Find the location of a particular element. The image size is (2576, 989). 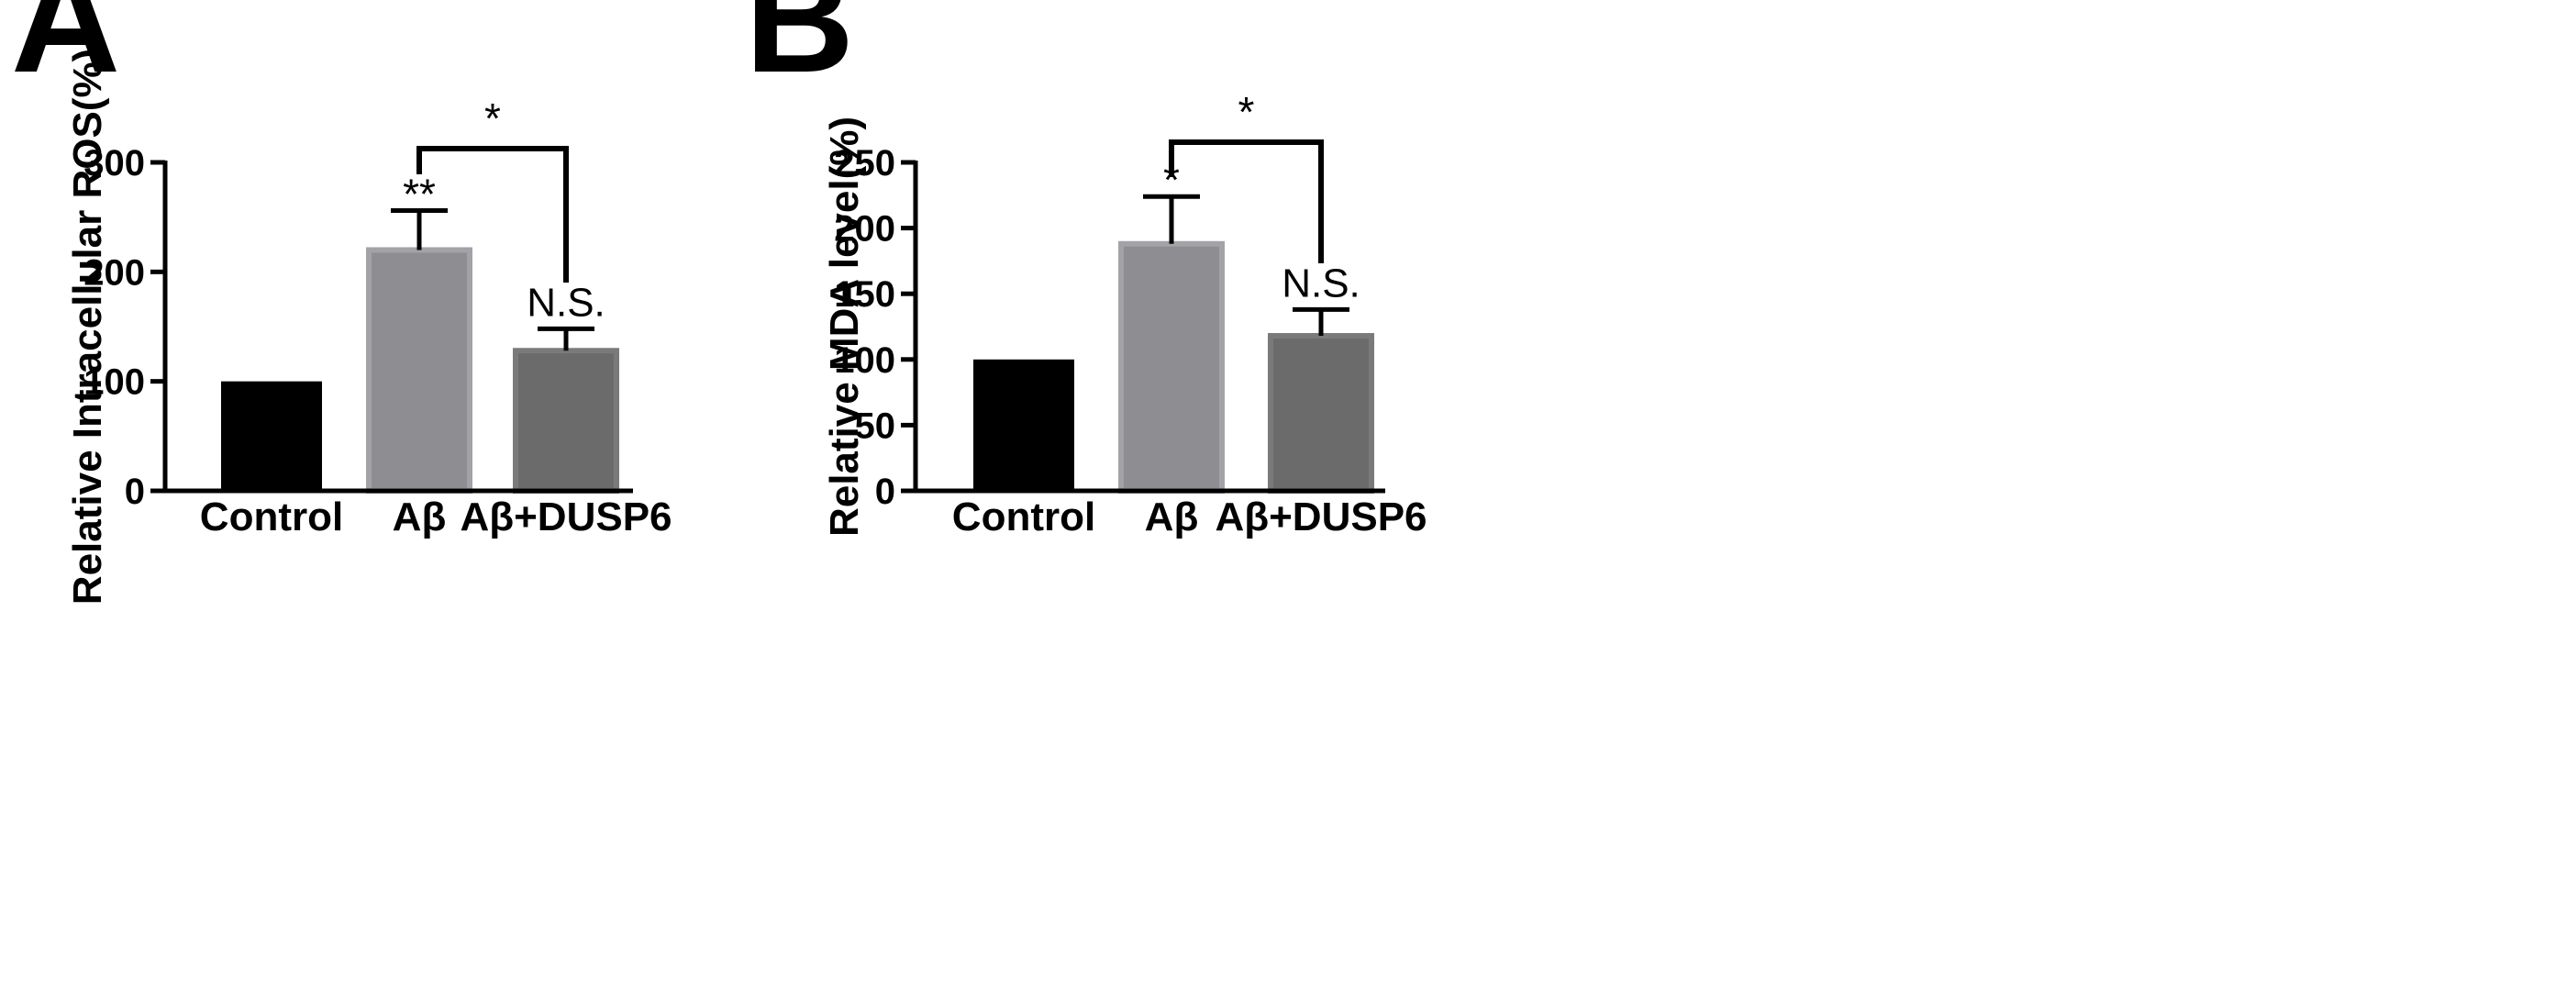

y-tick-label-5: 250 is located at coordinates (864, 163).